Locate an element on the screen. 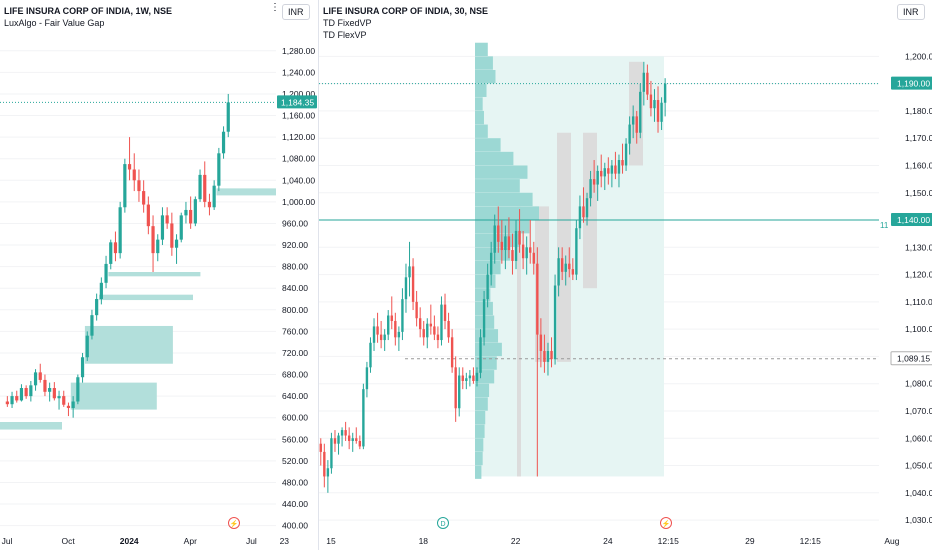  y-tick-label: 1,160.00 is located at coordinates (918, 165).